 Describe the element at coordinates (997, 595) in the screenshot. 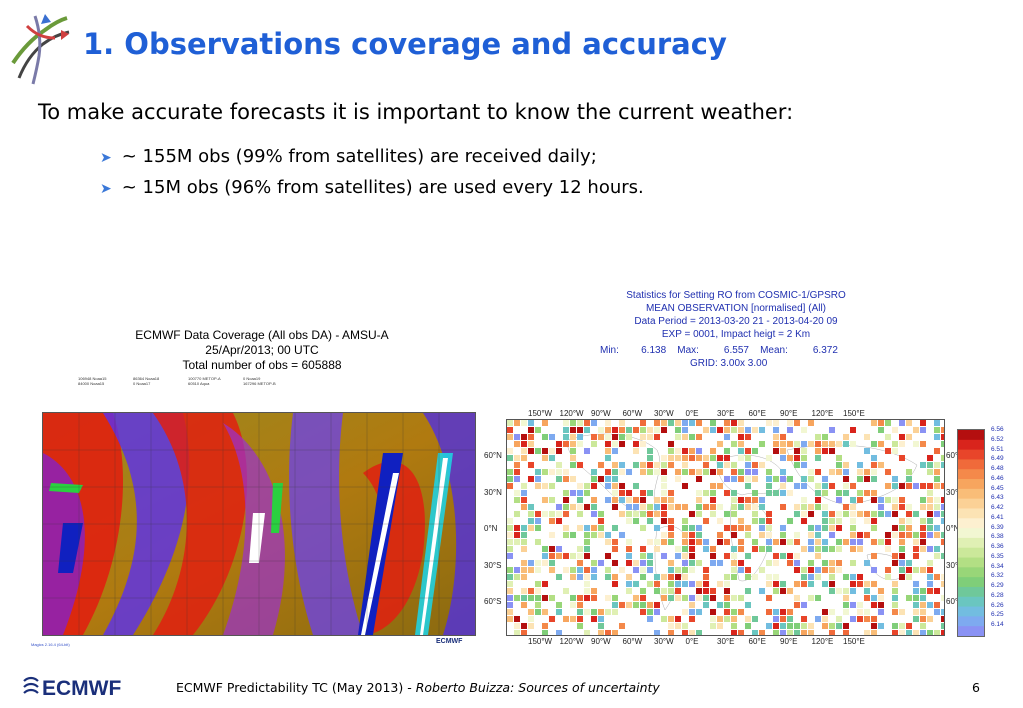

I see `colorbar-label: 6.28` at that location.